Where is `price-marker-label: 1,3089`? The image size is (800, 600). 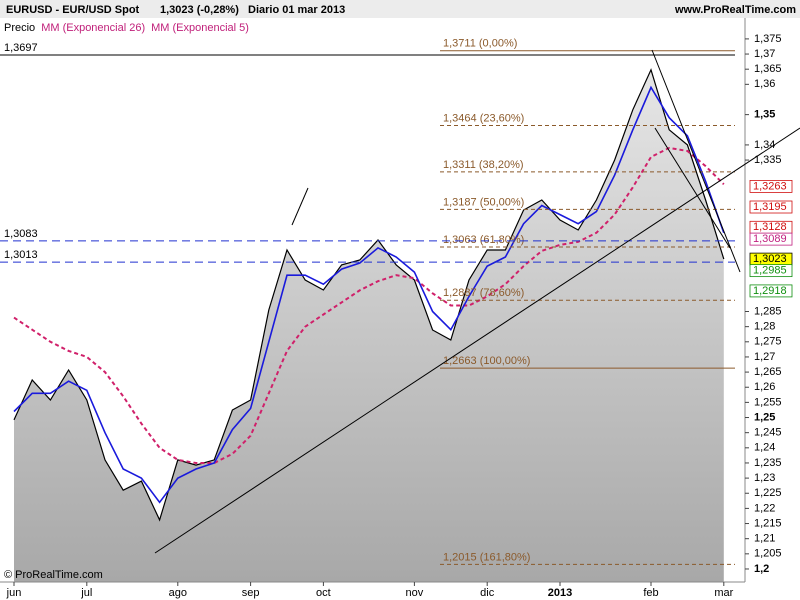
price-marker-label: 1,3089 is located at coordinates (770, 239).